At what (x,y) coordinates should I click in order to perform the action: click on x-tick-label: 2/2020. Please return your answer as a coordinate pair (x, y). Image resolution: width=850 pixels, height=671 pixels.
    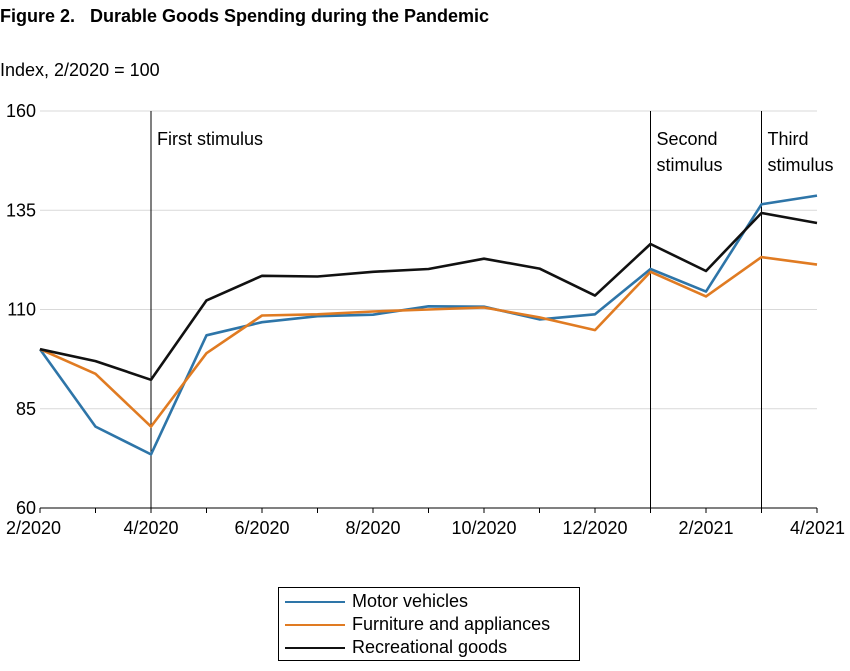
    Looking at the image, I should click on (33, 528).